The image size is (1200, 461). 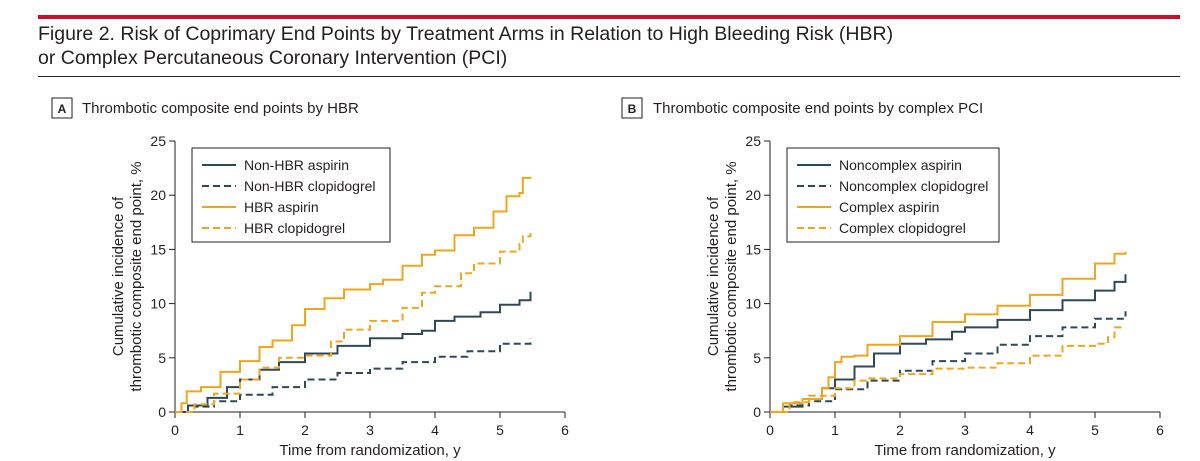 What do you see at coordinates (281, 207) in the screenshot?
I see `legend-label-3: HBR aspirin` at bounding box center [281, 207].